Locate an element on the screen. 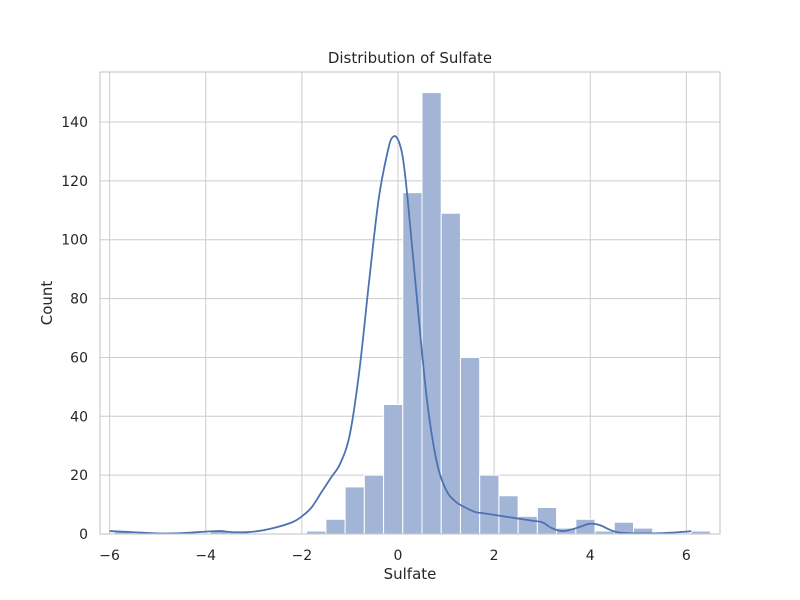 The image size is (800, 600). y-tick-labels: 0 20 40 60 80 100 120 140 is located at coordinates (74, 329).